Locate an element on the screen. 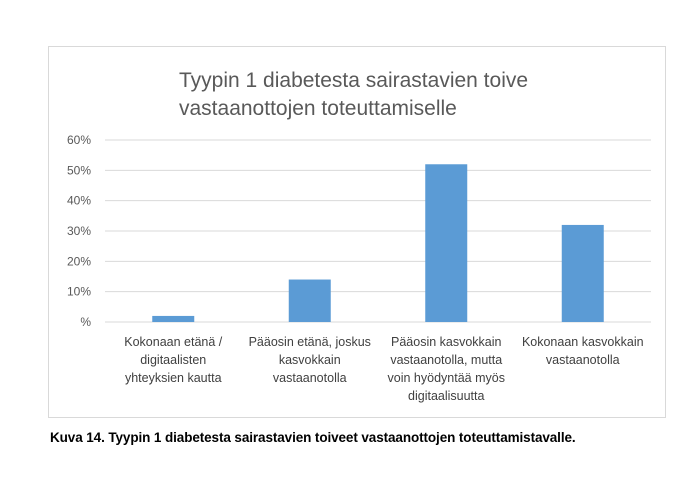 This screenshot has height=488, width=696. y-tick-label: 60% is located at coordinates (79, 140).